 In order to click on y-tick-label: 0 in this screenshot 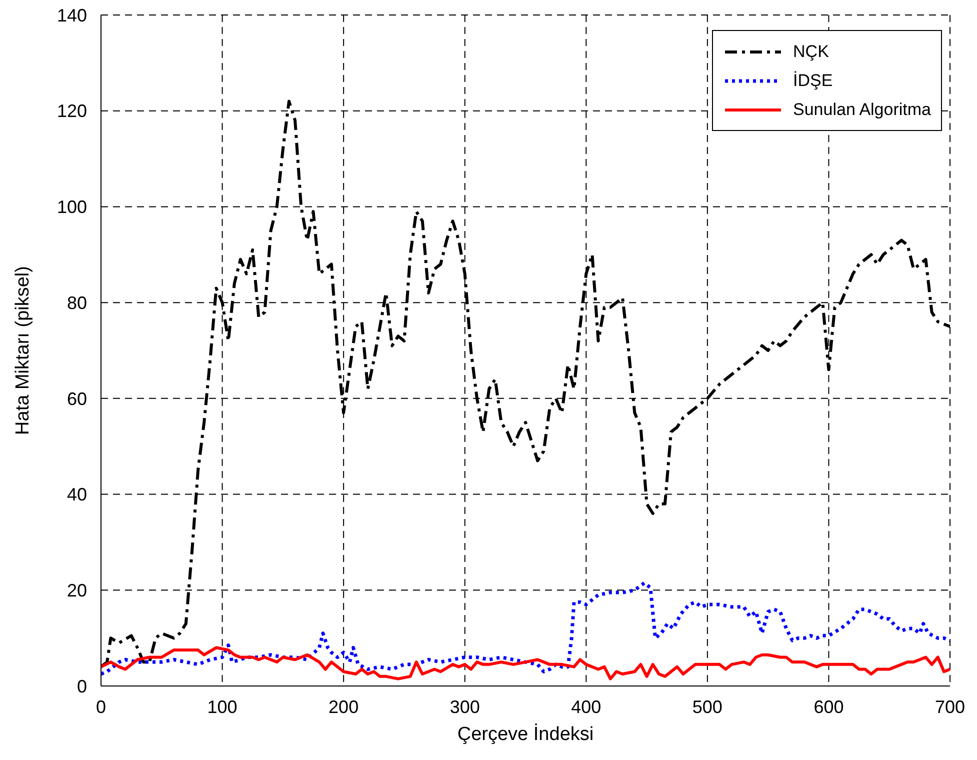, I will do `click(81, 686)`.